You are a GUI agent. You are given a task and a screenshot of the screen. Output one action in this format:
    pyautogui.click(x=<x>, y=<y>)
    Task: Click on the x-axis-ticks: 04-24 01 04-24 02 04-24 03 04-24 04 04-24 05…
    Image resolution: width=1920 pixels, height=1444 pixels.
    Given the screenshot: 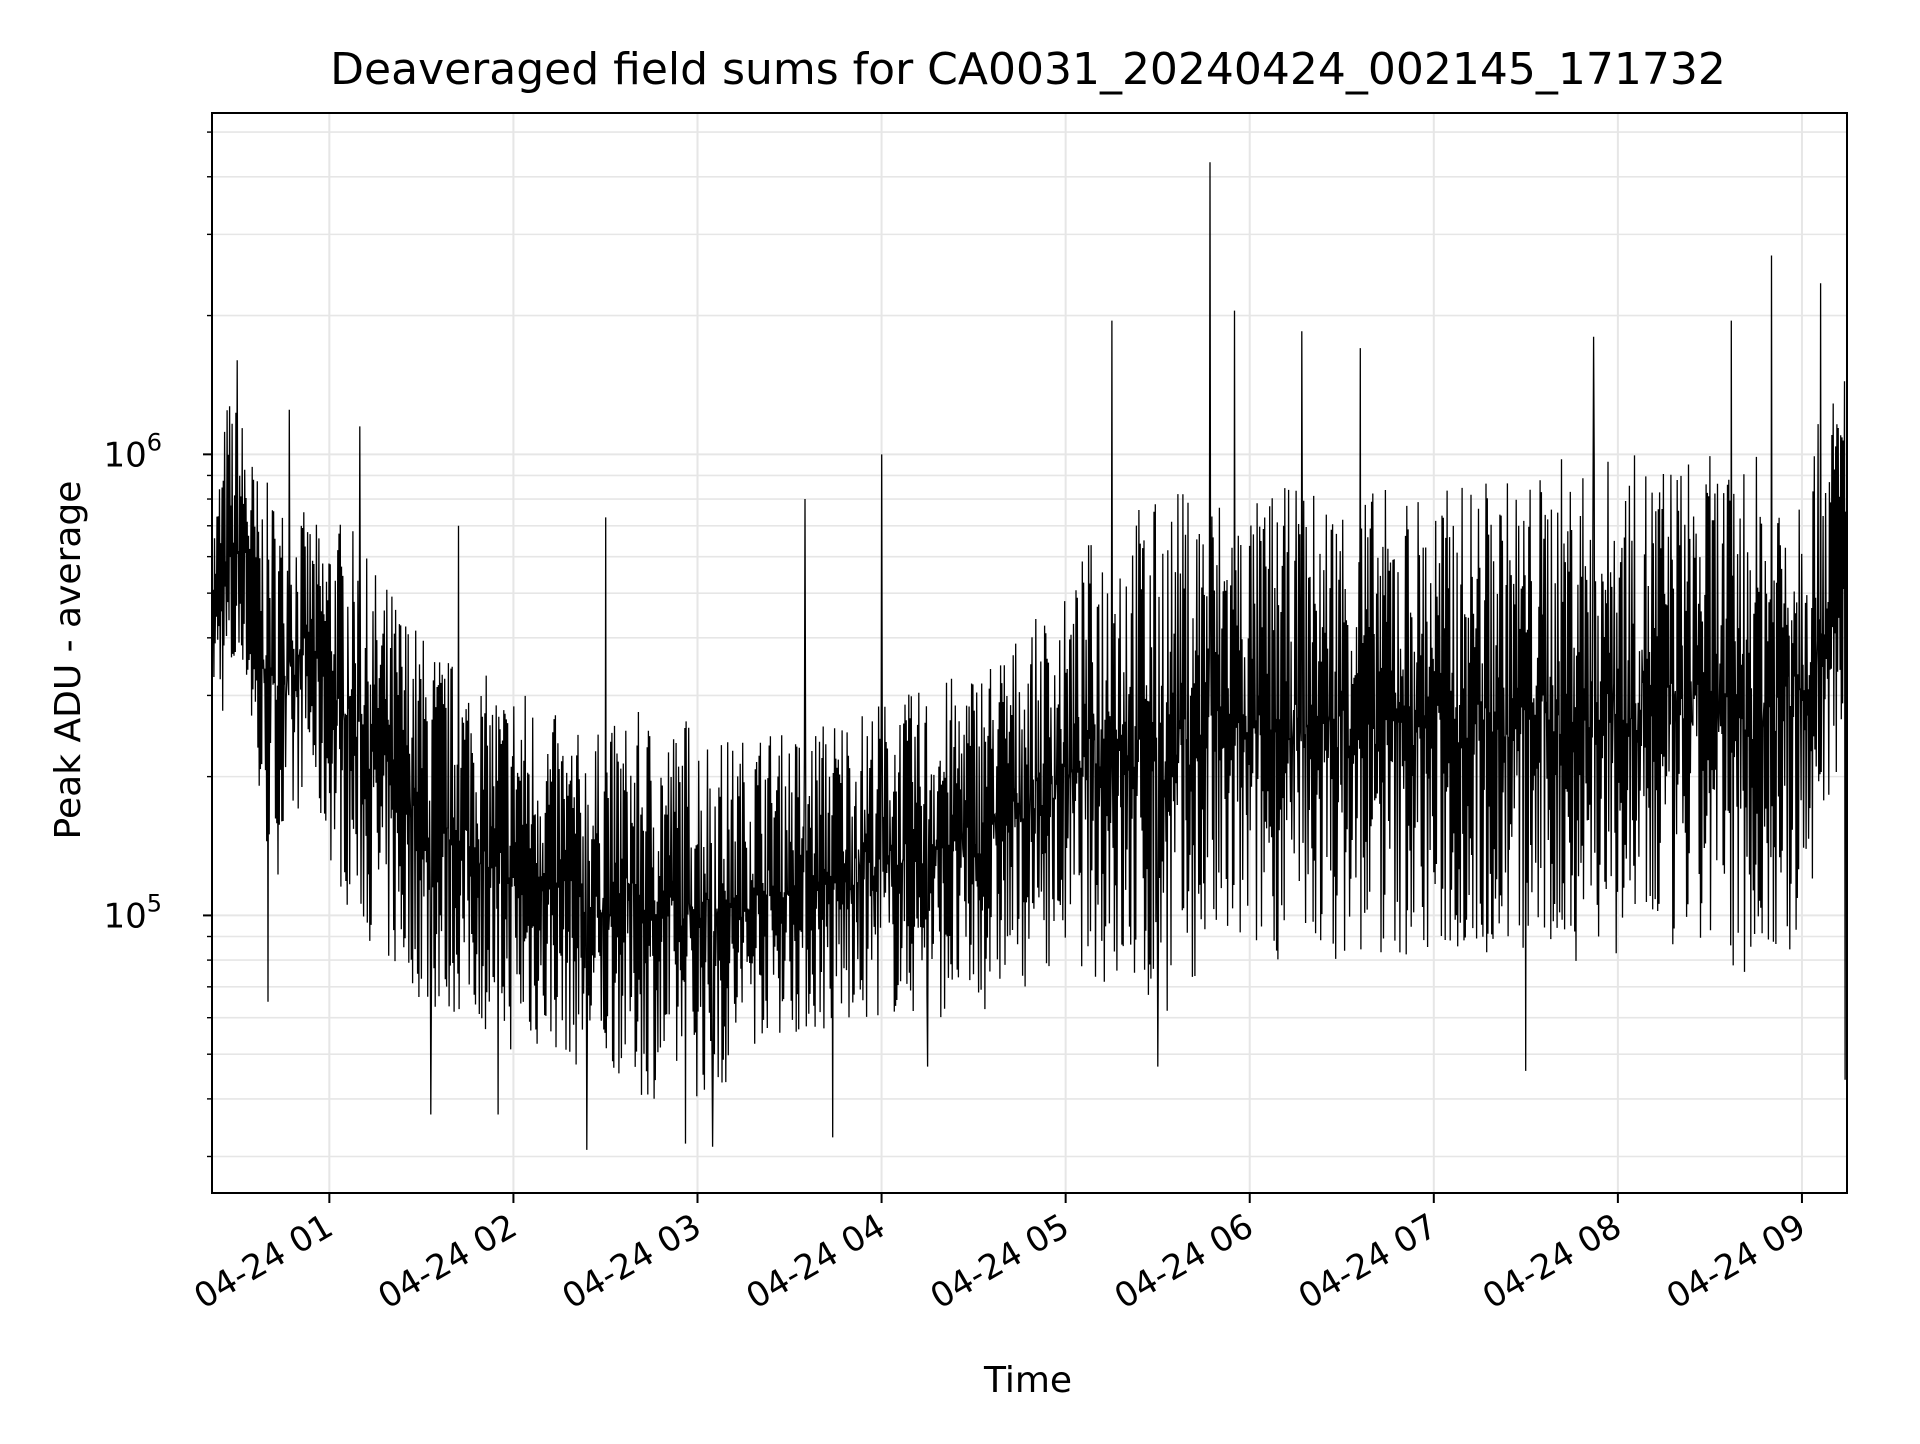 What is the action you would take?
    pyautogui.click(x=999, y=1255)
    